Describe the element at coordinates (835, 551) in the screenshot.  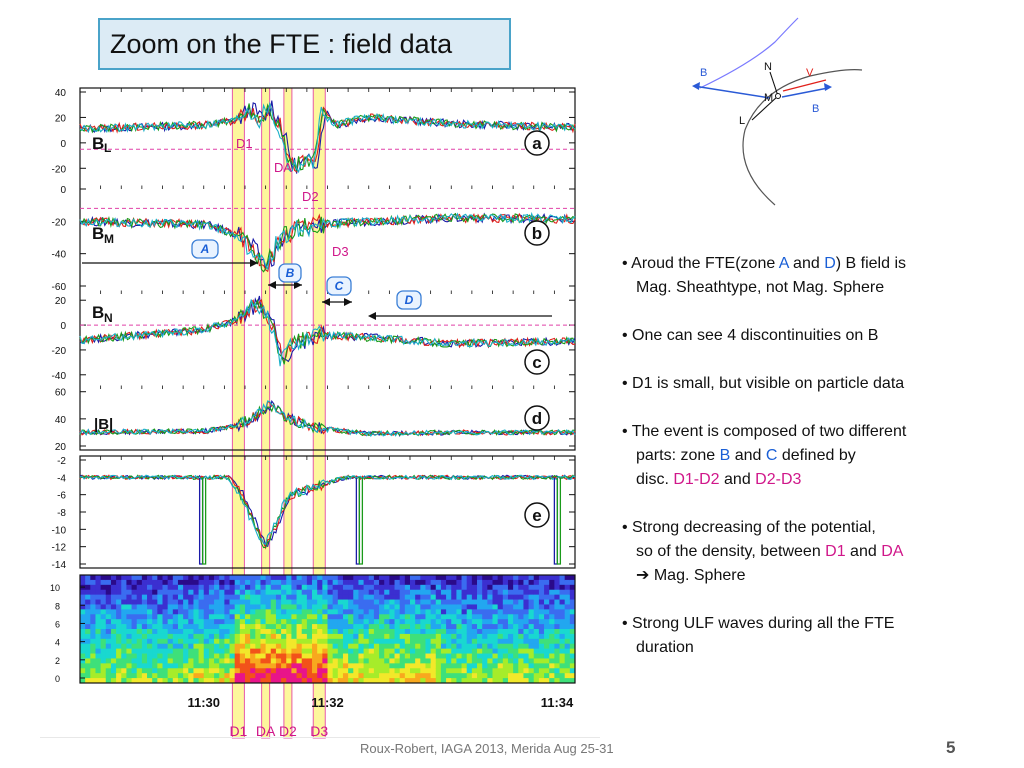
I see `bullet-text: D1` at that location.